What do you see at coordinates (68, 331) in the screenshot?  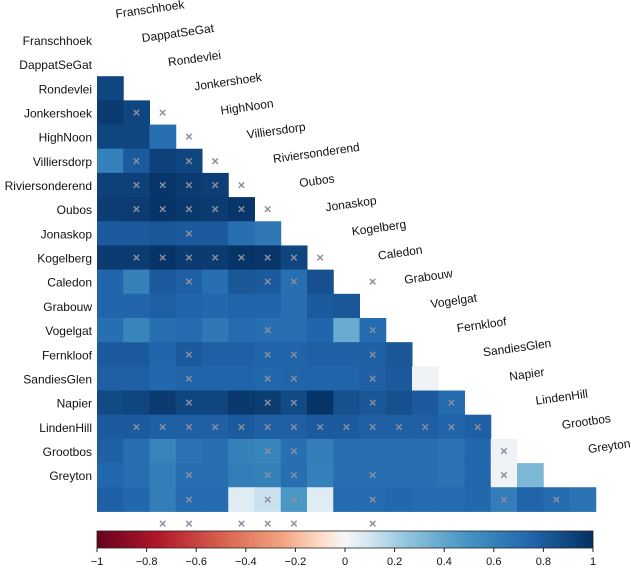 I see `row-label: Vogelgat` at bounding box center [68, 331].